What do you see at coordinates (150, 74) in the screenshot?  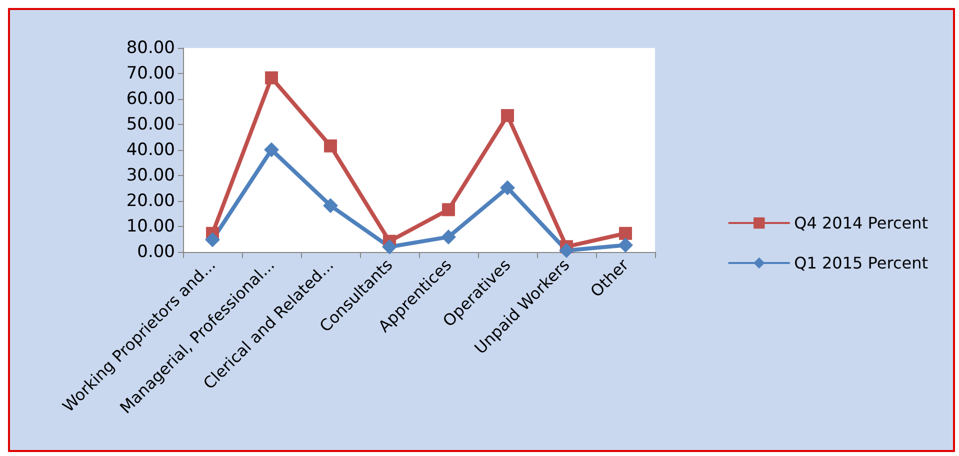 I see `y-tick-label: 70.00` at bounding box center [150, 74].